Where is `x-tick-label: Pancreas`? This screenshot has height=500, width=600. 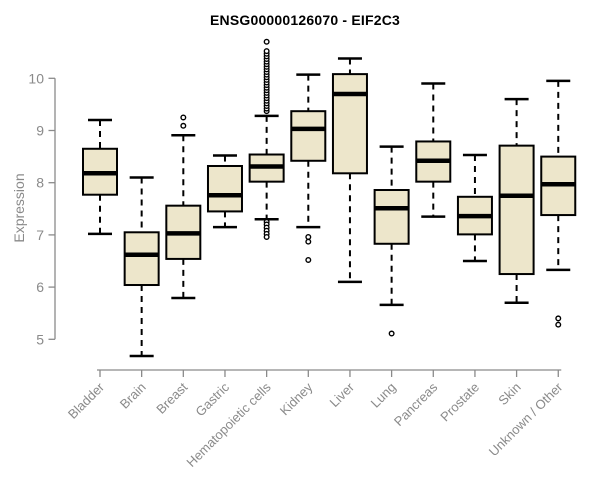
x-tick-label: Pancreas is located at coordinates (416, 404).